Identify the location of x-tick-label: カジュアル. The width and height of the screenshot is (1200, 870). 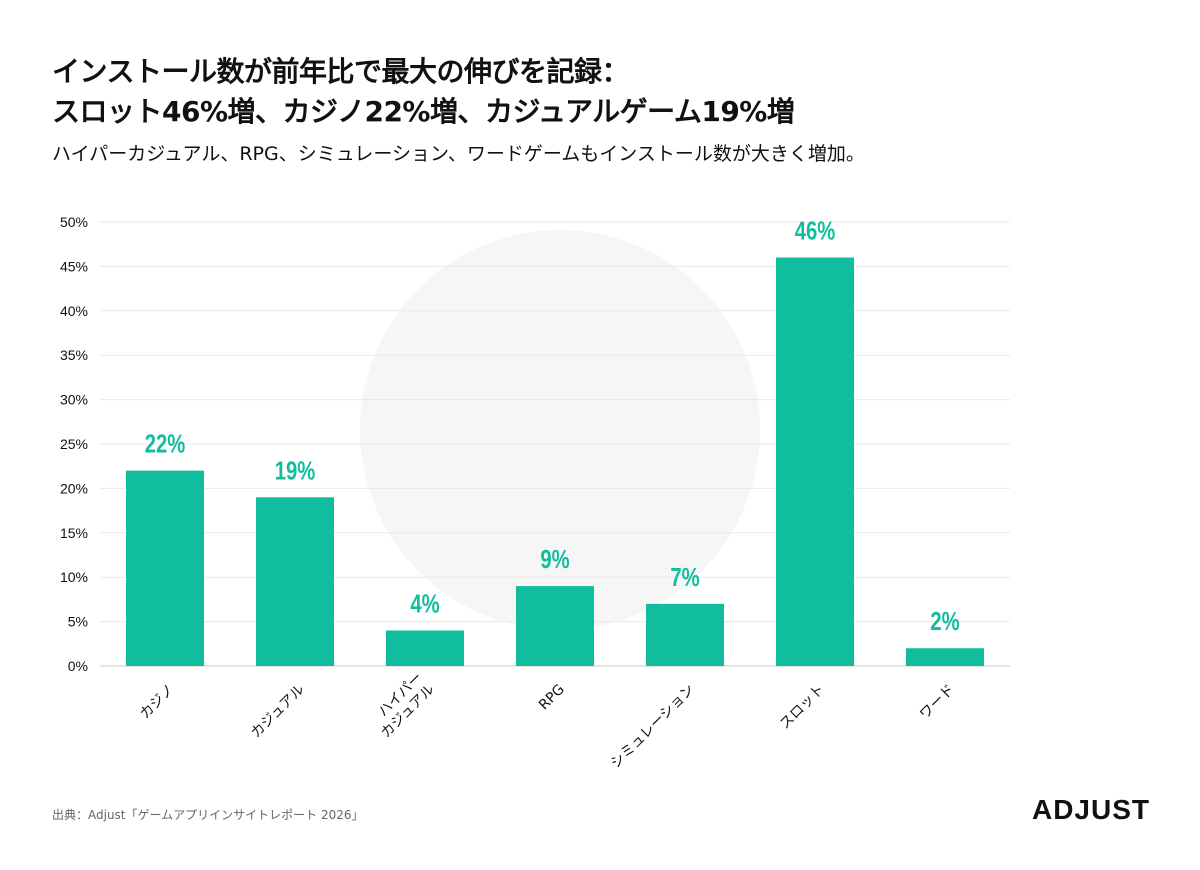
(278, 712).